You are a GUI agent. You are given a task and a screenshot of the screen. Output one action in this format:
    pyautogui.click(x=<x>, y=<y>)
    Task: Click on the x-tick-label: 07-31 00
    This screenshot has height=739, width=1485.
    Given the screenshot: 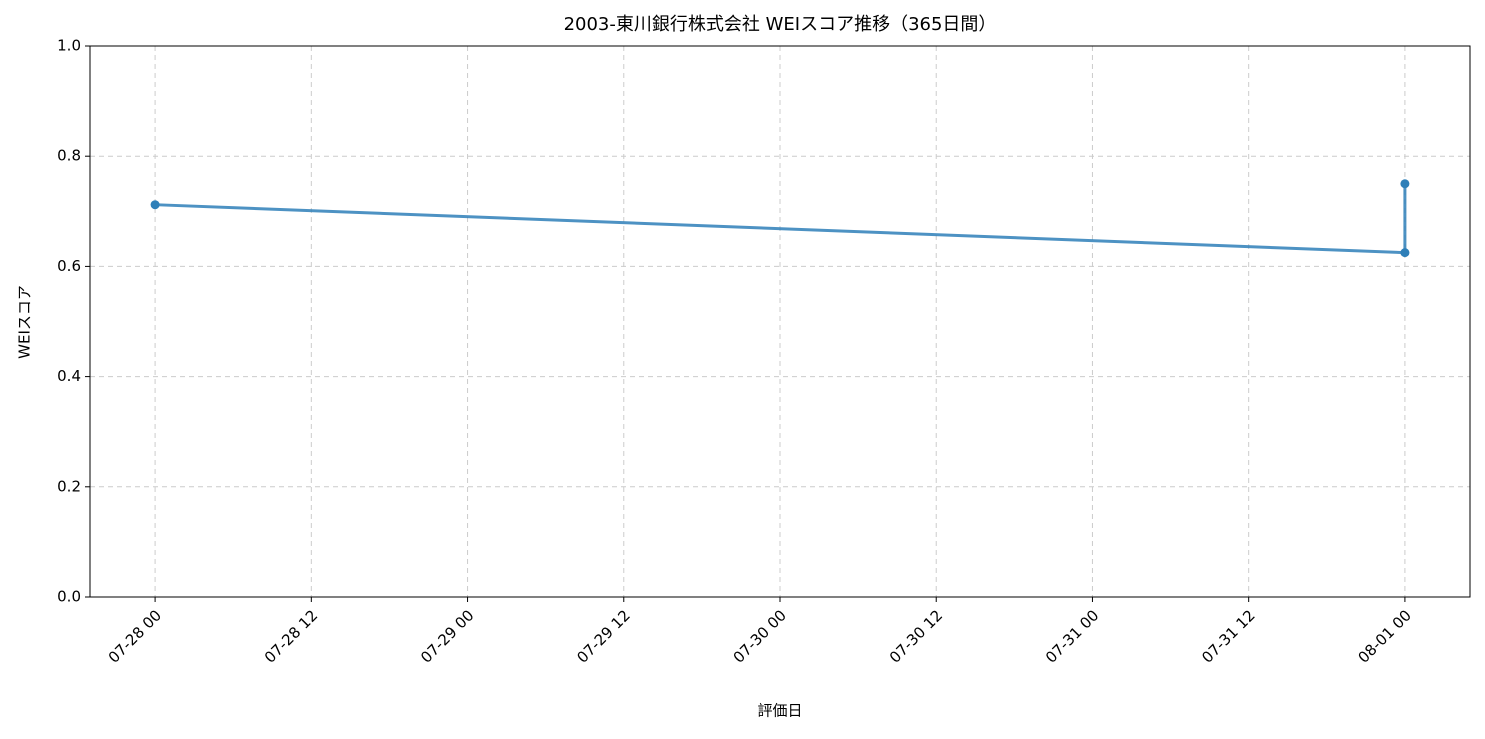 What is the action you would take?
    pyautogui.click(x=1072, y=636)
    